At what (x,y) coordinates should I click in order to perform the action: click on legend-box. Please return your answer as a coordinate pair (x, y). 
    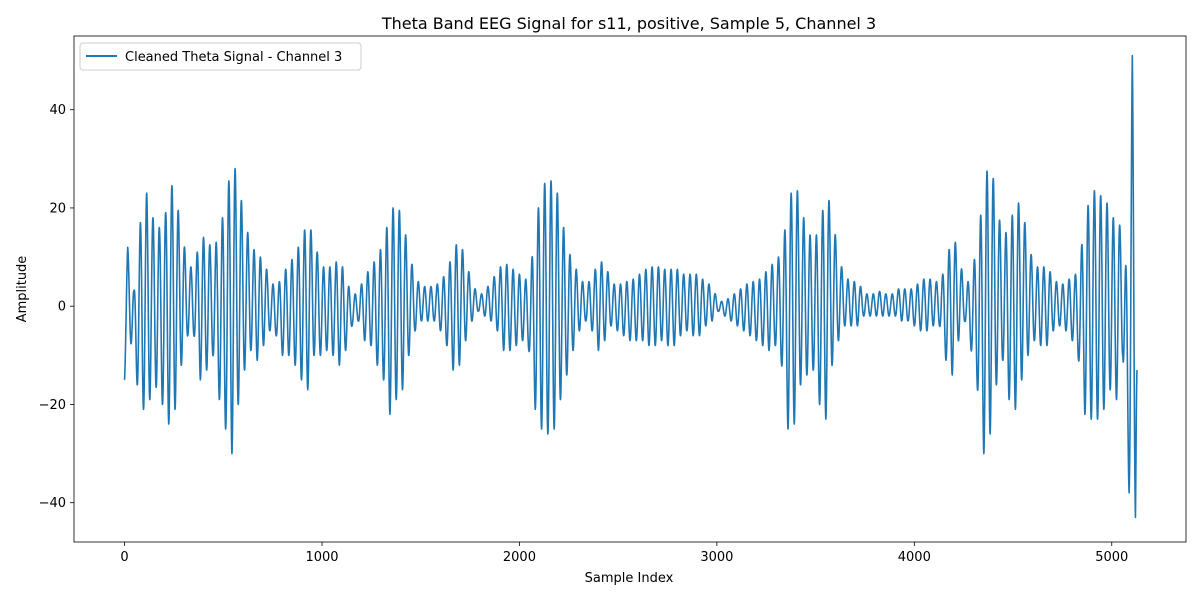
    Looking at the image, I should click on (220, 56).